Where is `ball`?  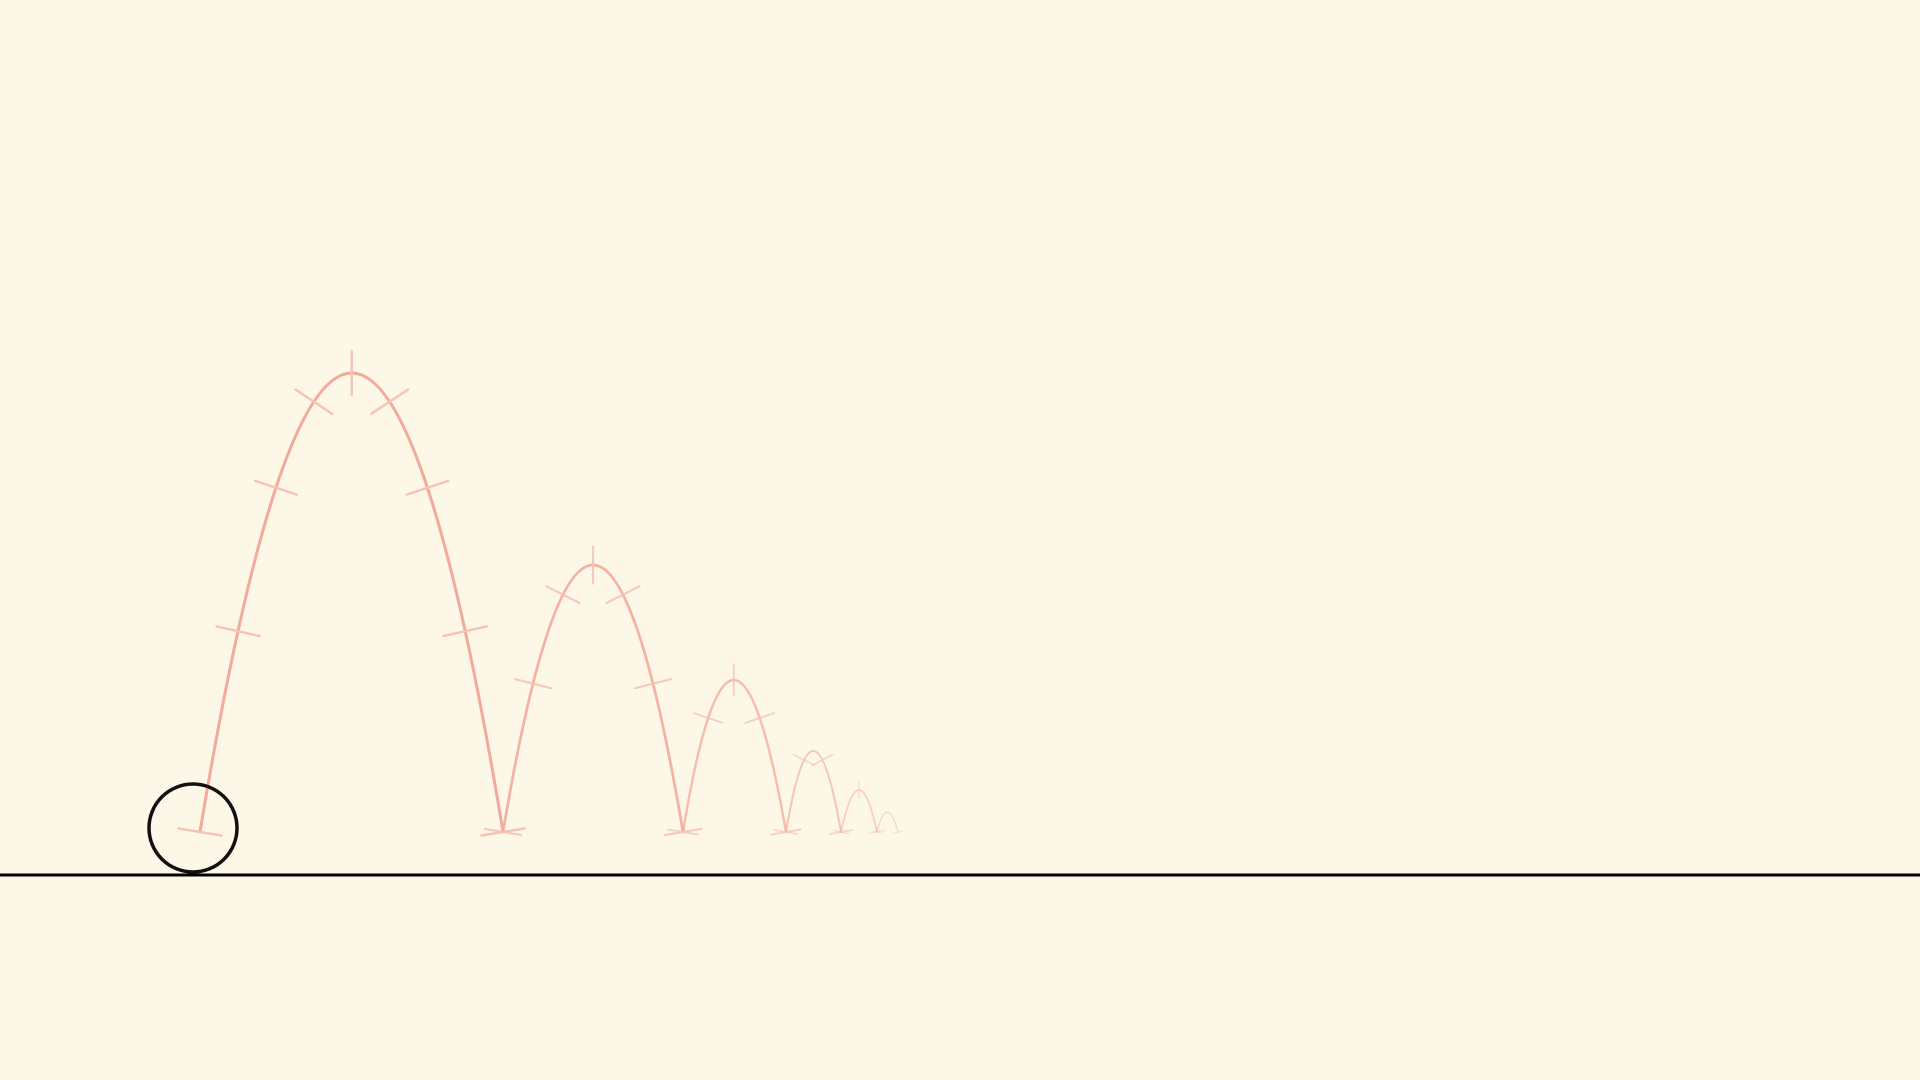 ball is located at coordinates (193, 828).